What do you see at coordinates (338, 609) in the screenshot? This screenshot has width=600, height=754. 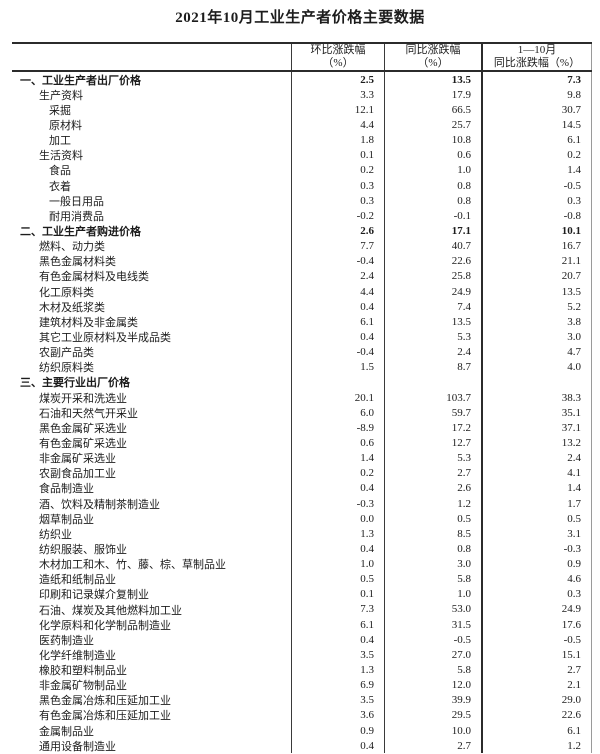 I see `mom-value: 7.3` at bounding box center [338, 609].